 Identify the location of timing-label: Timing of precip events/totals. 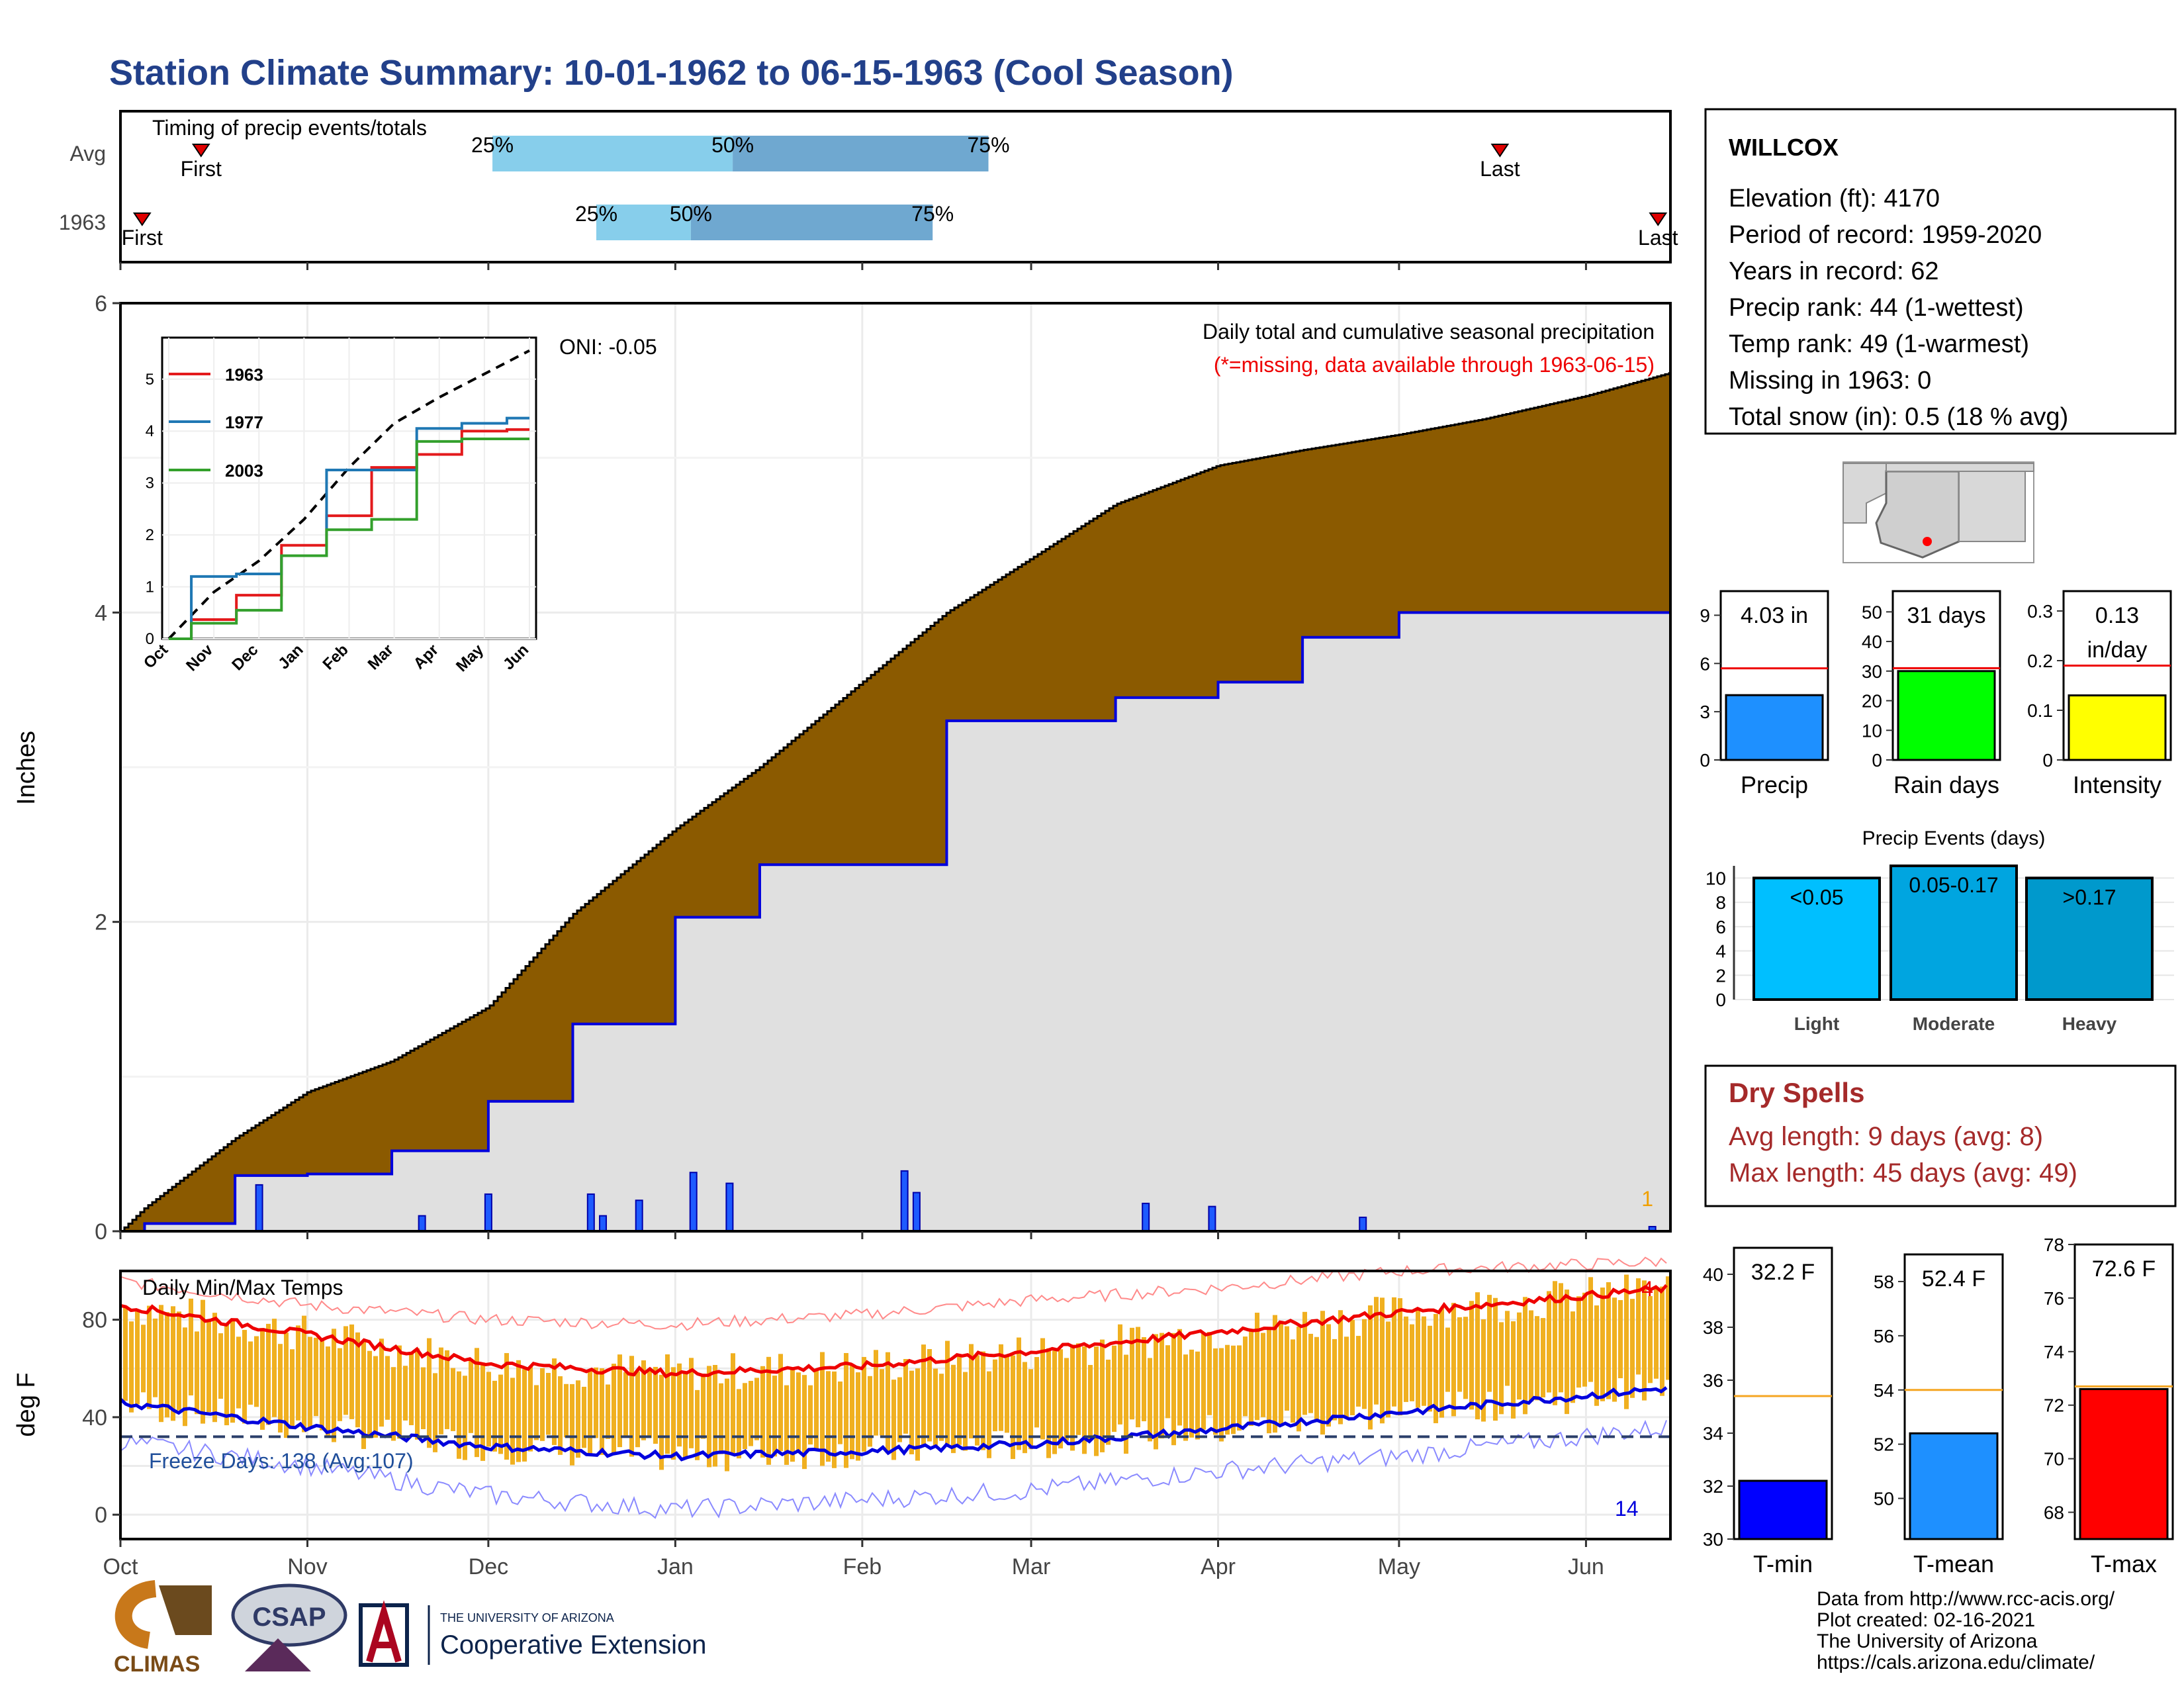
(289, 128).